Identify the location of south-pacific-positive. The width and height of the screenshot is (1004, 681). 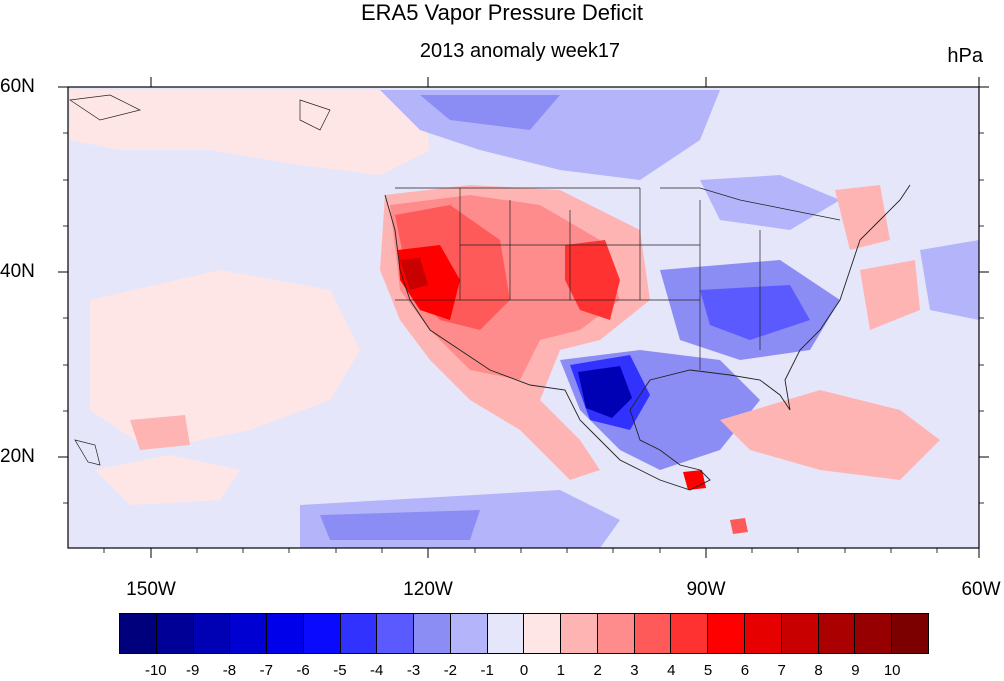
(167, 480).